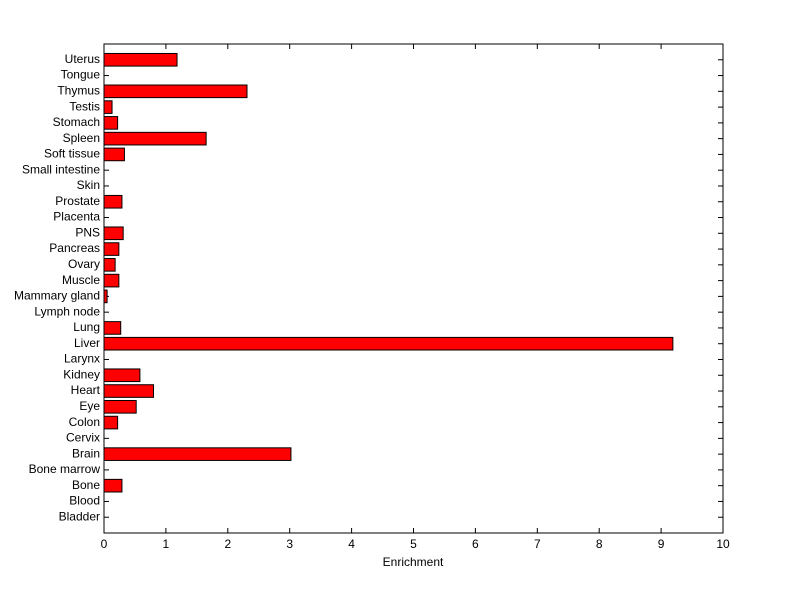 The width and height of the screenshot is (800, 599). What do you see at coordinates (61, 169) in the screenshot?
I see `y-tick-label: Small intestine` at bounding box center [61, 169].